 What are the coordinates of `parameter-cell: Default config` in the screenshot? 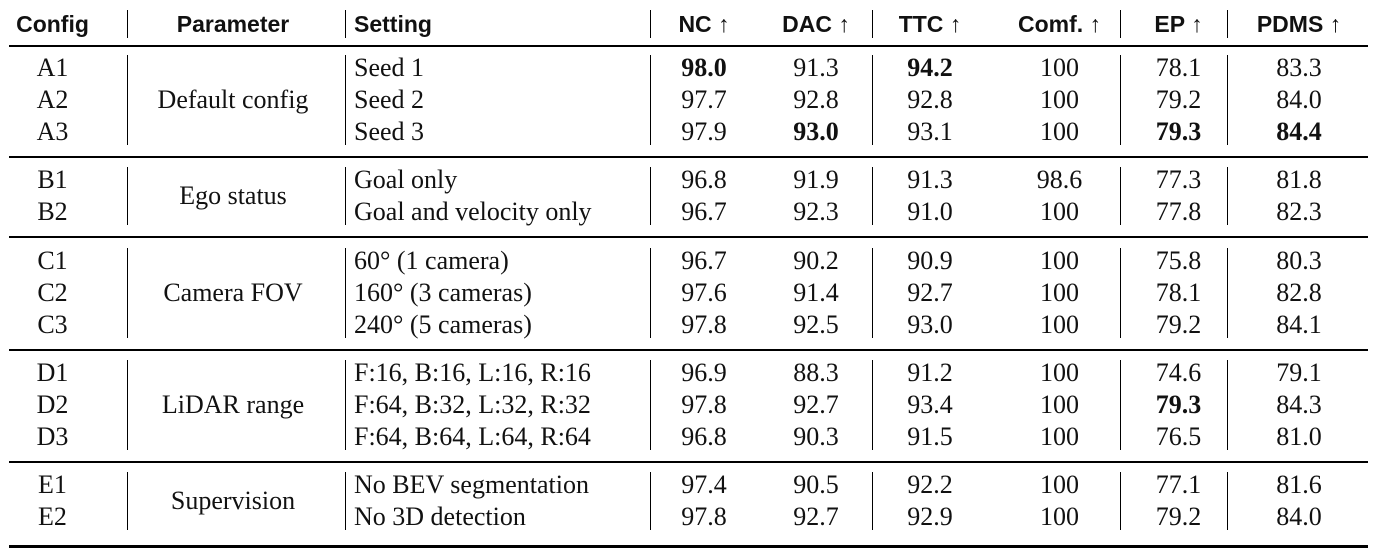 It's located at (233, 99).